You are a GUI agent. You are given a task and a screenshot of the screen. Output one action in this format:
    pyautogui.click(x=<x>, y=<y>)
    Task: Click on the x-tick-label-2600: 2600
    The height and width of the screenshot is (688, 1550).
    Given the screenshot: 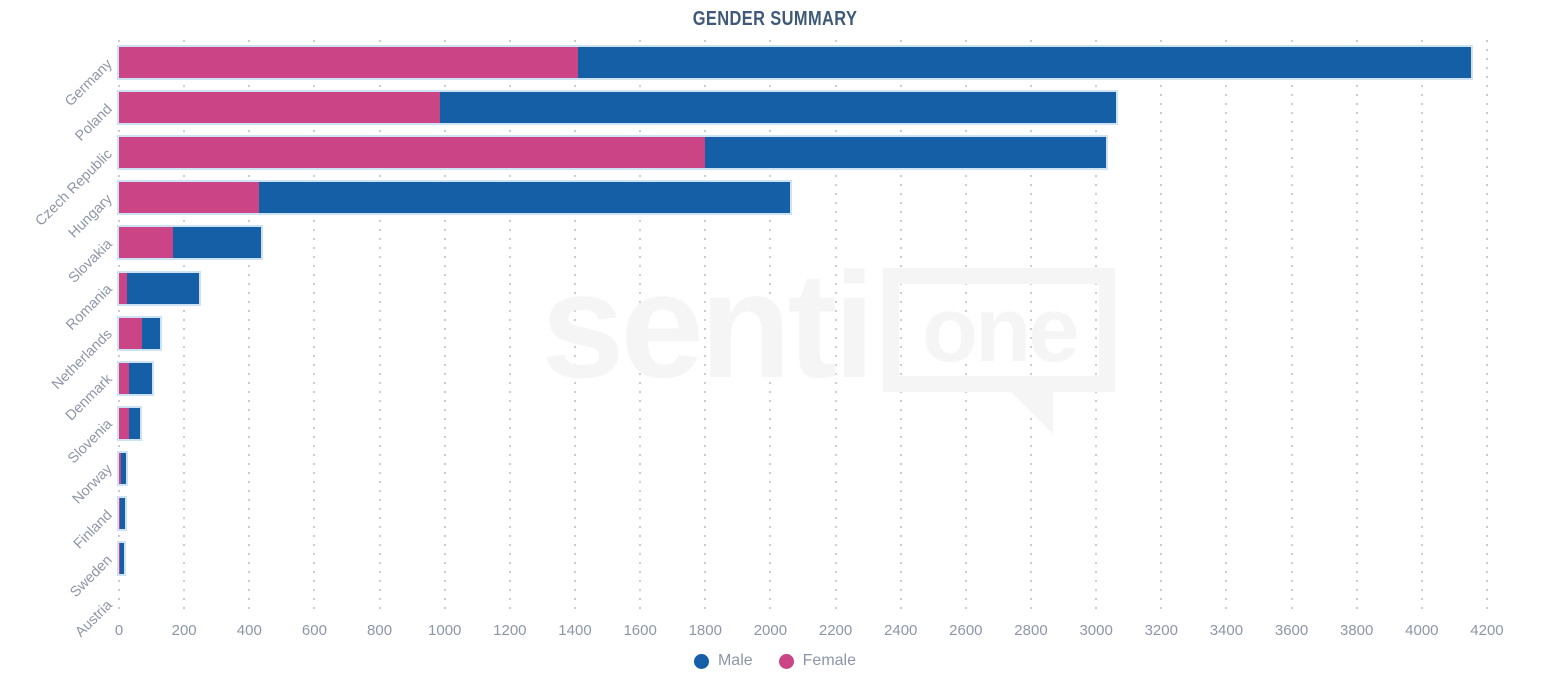 What is the action you would take?
    pyautogui.click(x=966, y=630)
    